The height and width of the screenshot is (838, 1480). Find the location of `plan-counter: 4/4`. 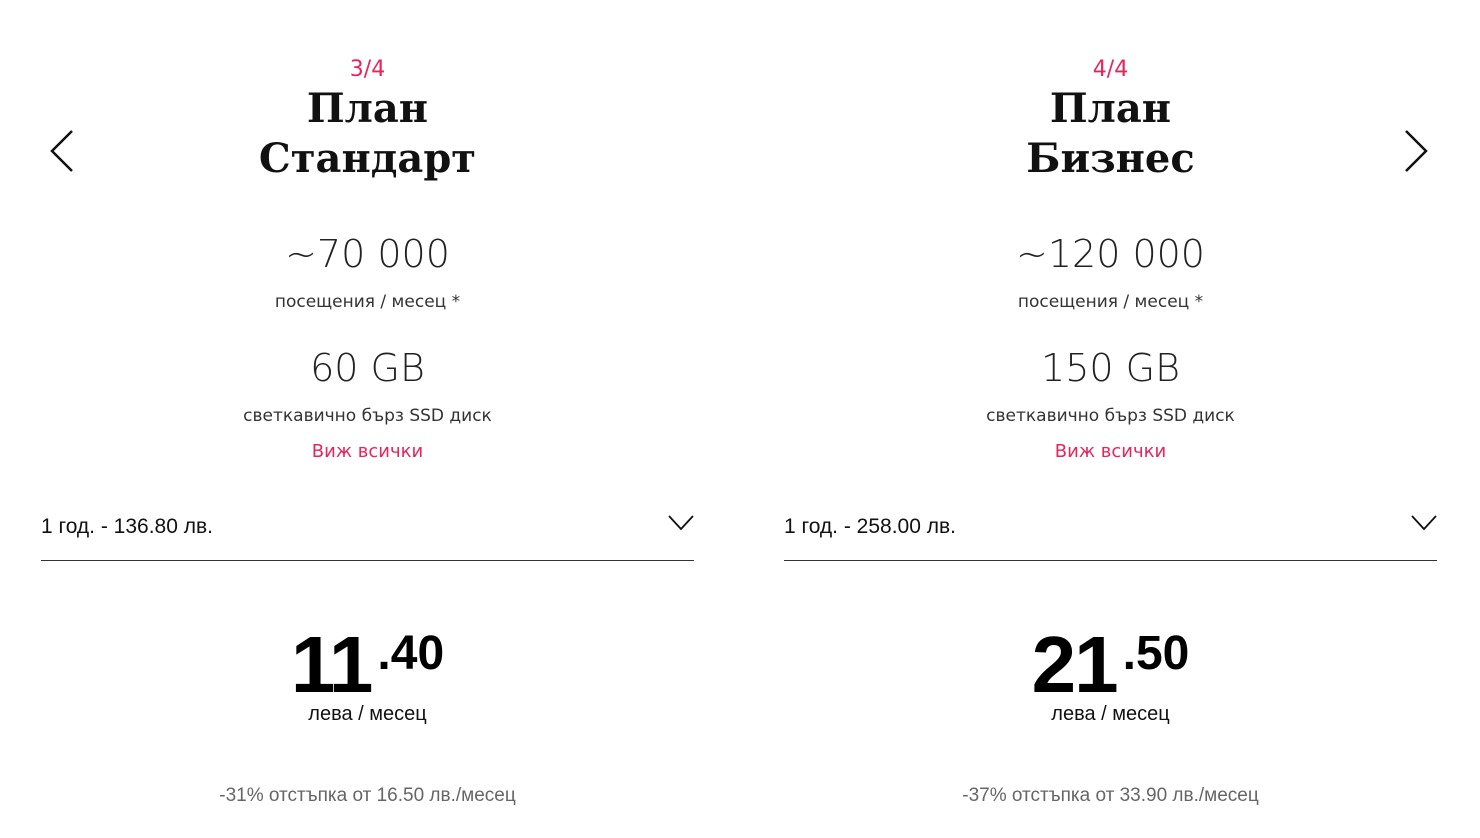

plan-counter: 4/4 is located at coordinates (1110, 69).